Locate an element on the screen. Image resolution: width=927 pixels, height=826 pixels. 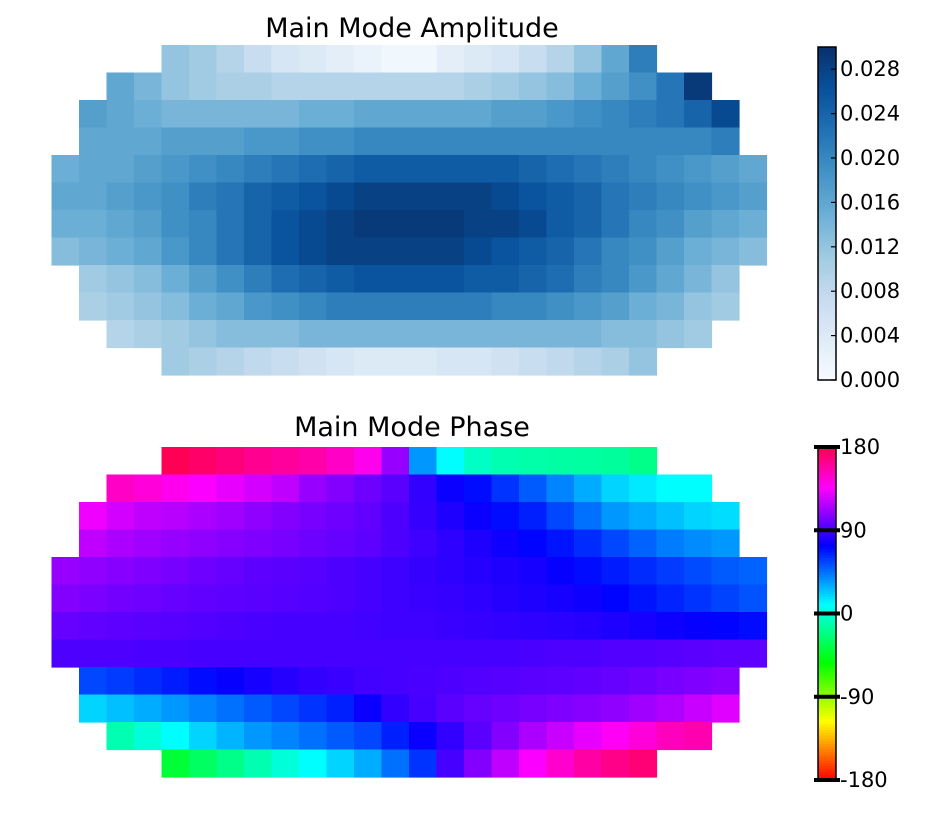
colorbar-tick-label: -90 is located at coordinates (857, 697).